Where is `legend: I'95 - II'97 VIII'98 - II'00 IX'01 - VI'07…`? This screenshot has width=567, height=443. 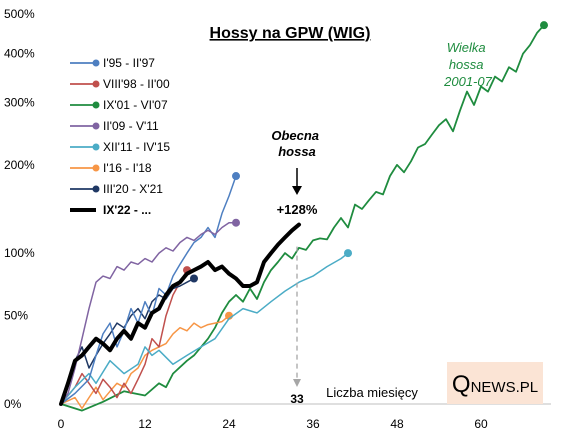 legend: I'95 - II'97 VIII'98 - II'00 IX'01 - VI'07… is located at coordinates (120, 136).